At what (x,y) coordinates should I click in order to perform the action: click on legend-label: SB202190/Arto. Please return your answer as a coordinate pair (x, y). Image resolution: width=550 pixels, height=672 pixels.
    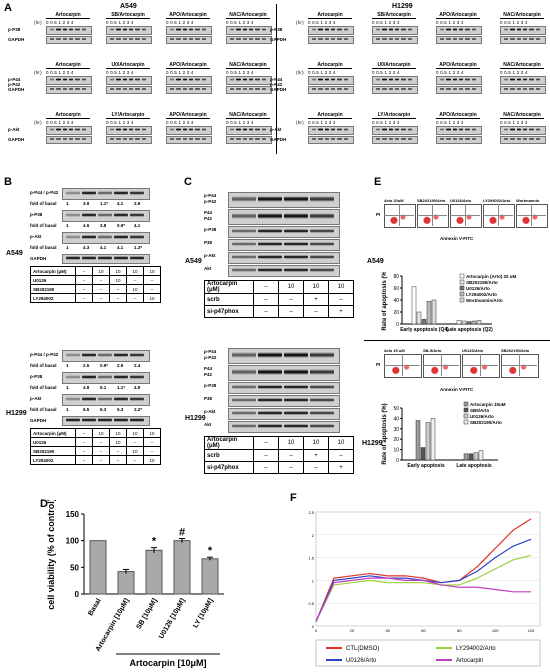
    Looking at the image, I should click on (486, 422).